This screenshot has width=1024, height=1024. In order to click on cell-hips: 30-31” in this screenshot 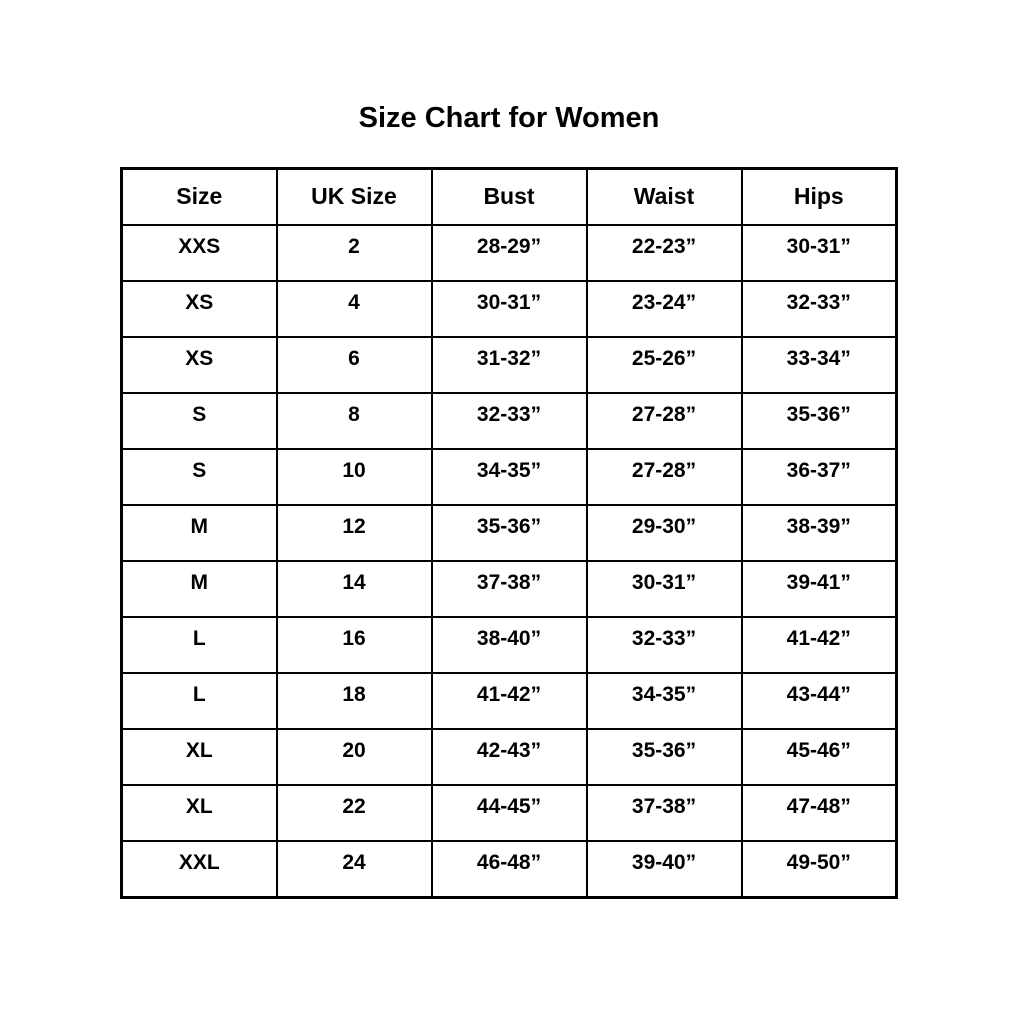, I will do `click(819, 253)`.